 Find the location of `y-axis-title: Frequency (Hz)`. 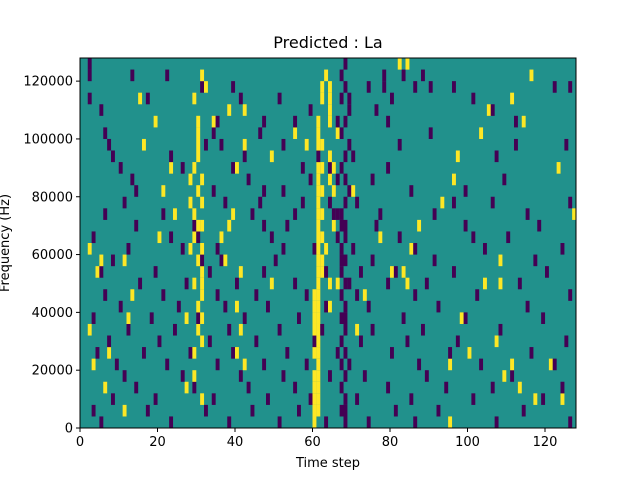

y-axis-title: Frequency (Hz) is located at coordinates (6, 243).